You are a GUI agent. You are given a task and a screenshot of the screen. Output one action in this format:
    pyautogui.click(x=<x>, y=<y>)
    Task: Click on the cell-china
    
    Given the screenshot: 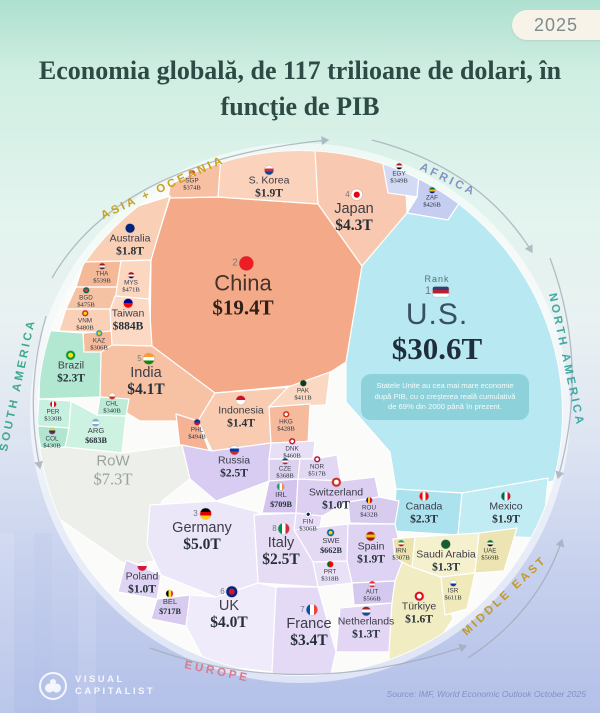 What is the action you would take?
    pyautogui.click(x=256, y=295)
    